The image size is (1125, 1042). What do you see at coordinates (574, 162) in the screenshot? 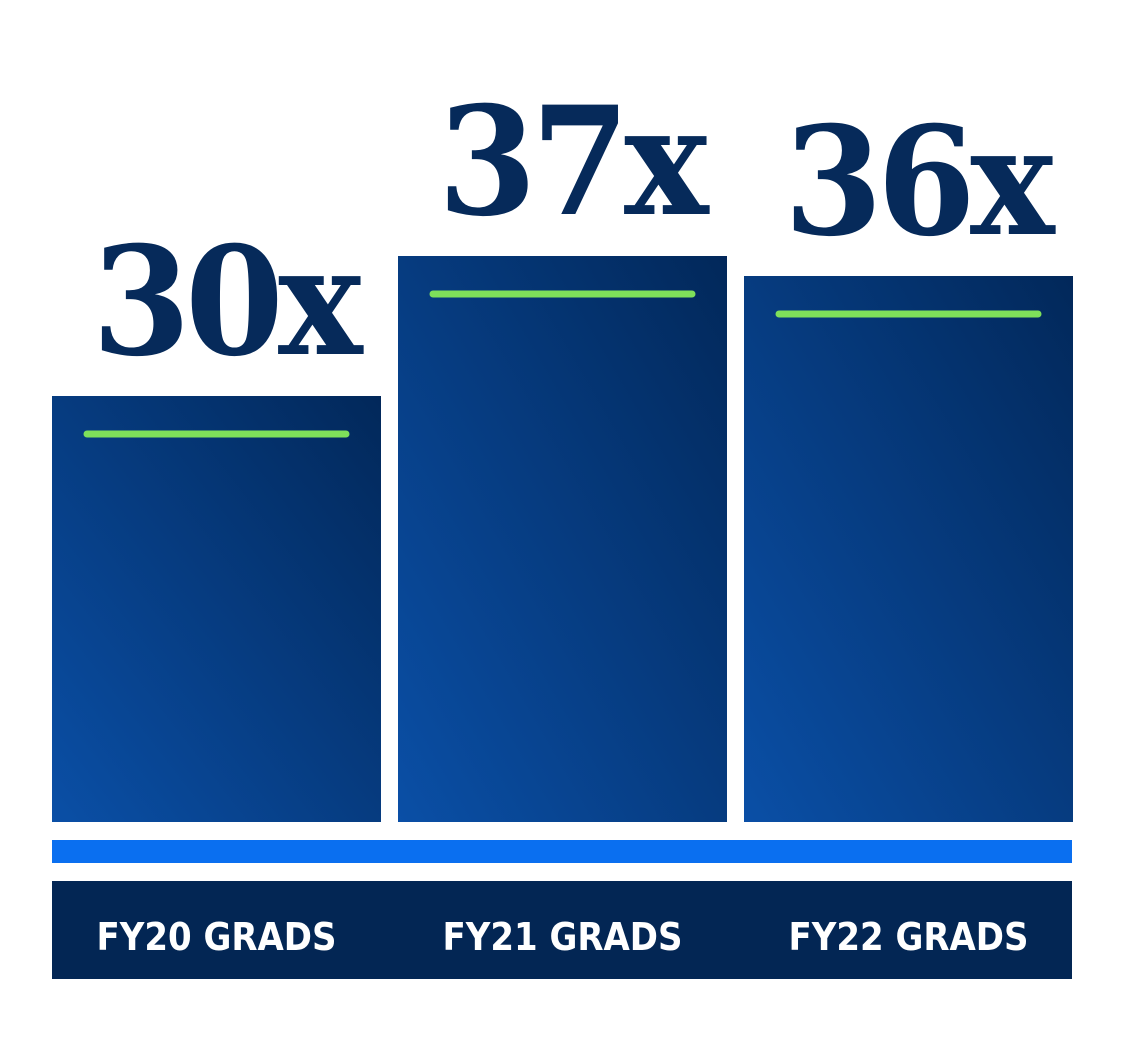
I see `value-label-2: 37x` at bounding box center [574, 162].